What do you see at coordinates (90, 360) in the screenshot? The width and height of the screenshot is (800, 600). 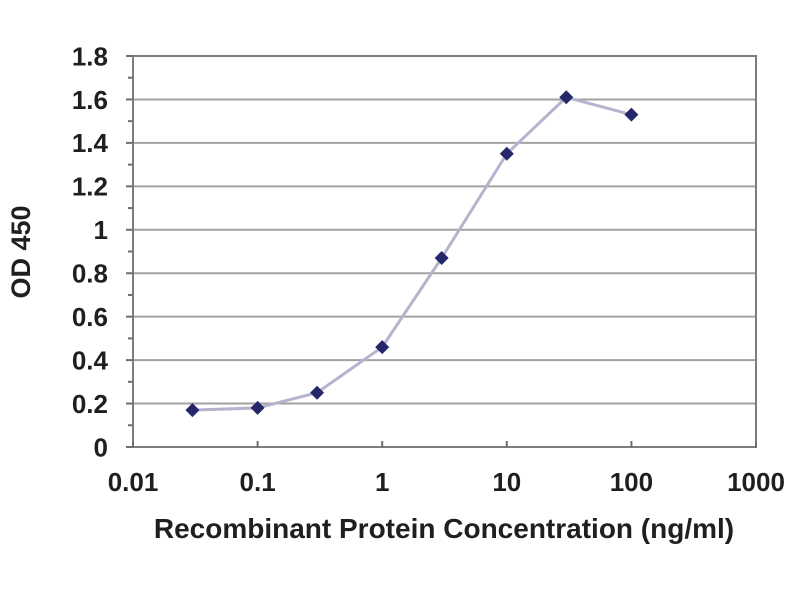 I see `y-tick-label: 0.4` at bounding box center [90, 360].